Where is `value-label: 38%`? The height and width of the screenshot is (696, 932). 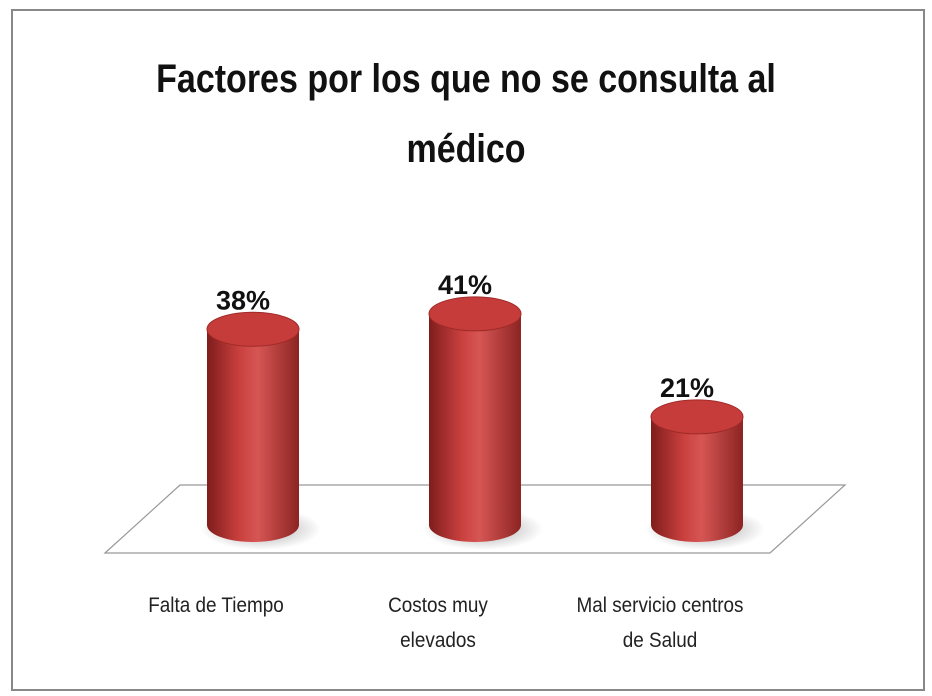 value-label: 38% is located at coordinates (243, 300).